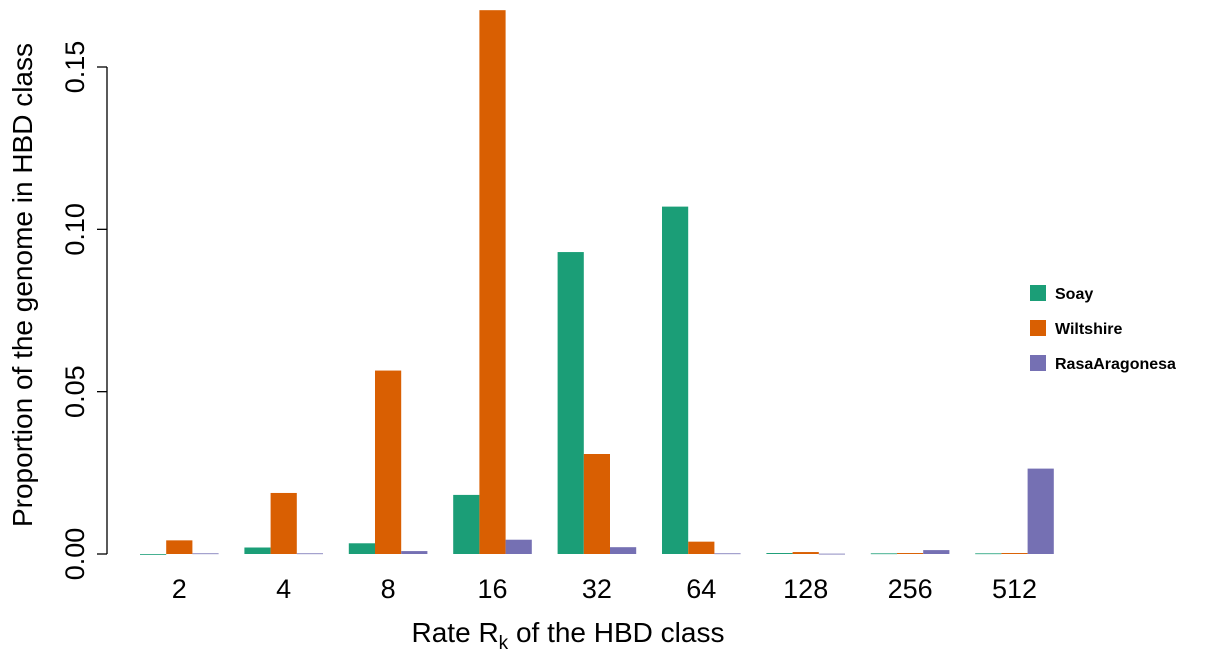 The height and width of the screenshot is (652, 1223). Describe the element at coordinates (75, 554) in the screenshot. I see `y-tick-label: 0.00` at that location.